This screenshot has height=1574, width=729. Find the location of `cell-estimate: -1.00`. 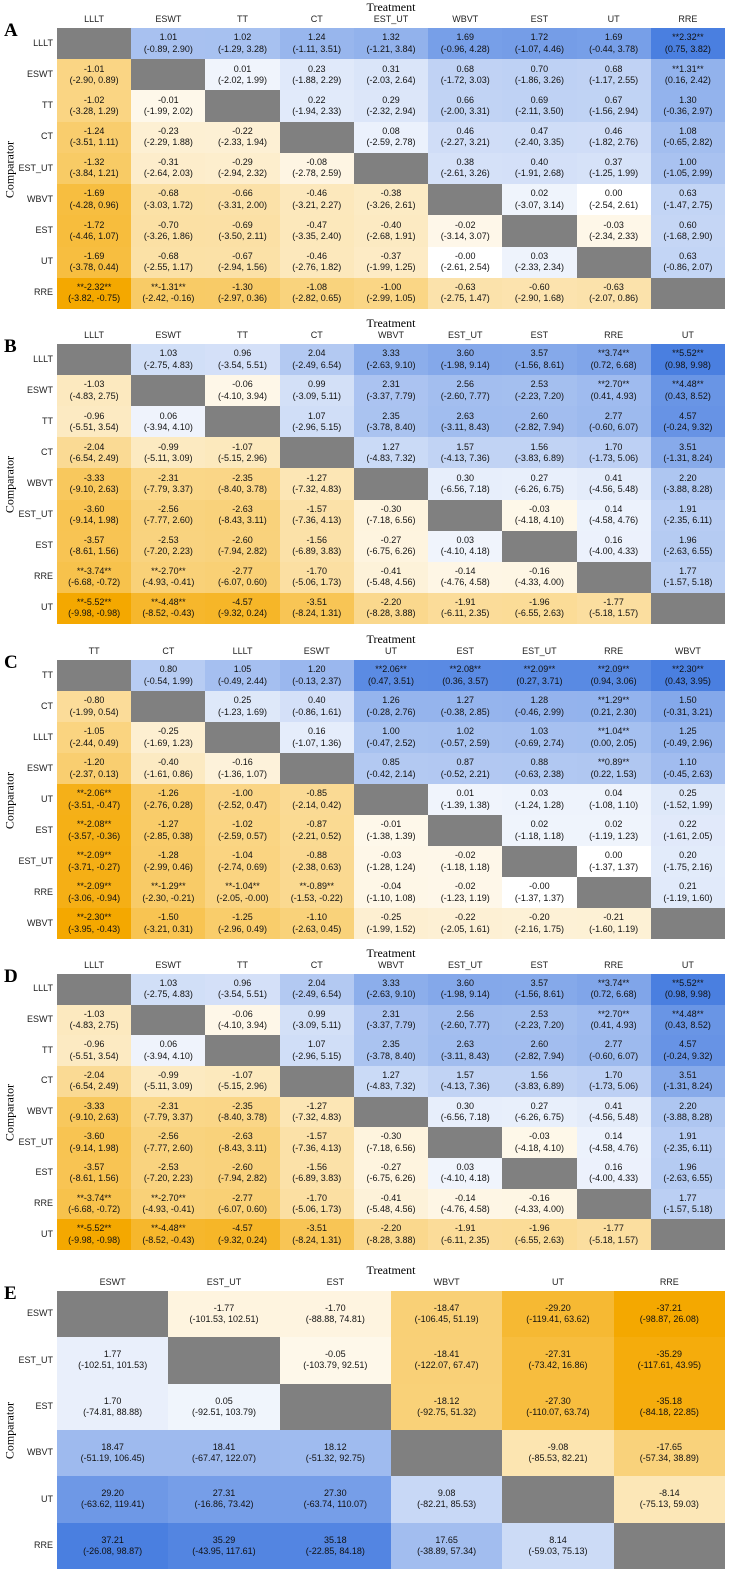

cell-estimate: -1.00 is located at coordinates (391, 287).